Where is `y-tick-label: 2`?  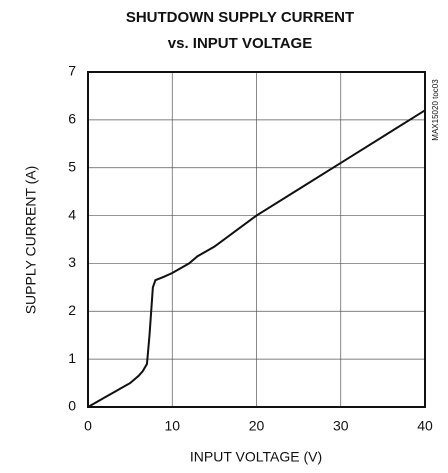 y-tick-label: 2 is located at coordinates (72, 310).